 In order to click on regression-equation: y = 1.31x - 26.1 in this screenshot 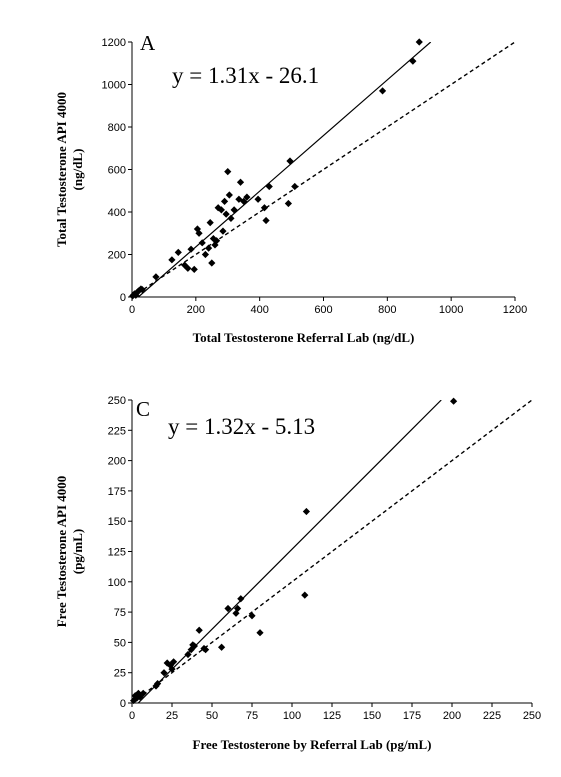, I will do `click(245, 75)`.